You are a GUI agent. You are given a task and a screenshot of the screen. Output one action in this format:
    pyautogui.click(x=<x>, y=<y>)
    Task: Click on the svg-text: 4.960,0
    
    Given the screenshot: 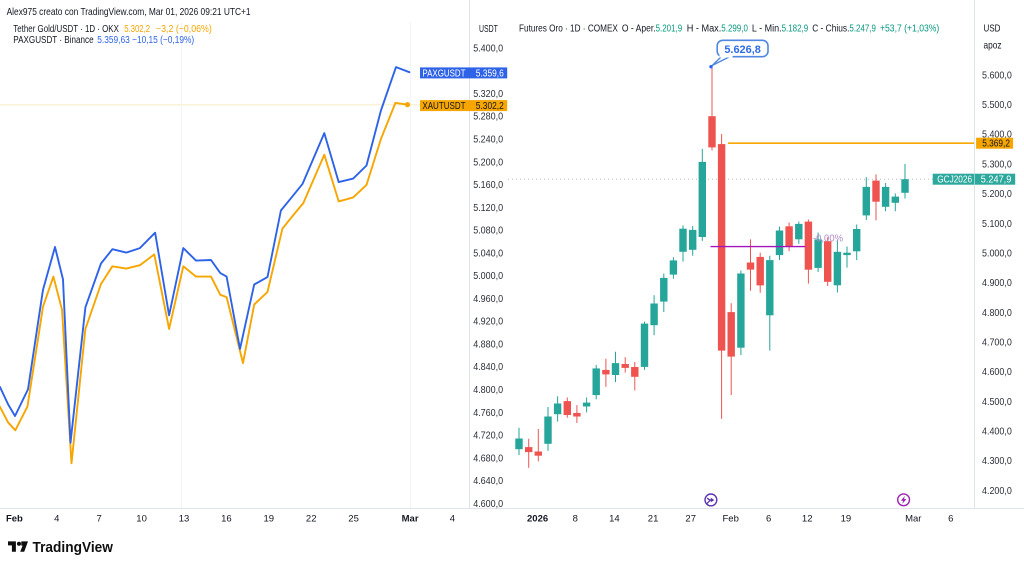 What is the action you would take?
    pyautogui.click(x=488, y=299)
    